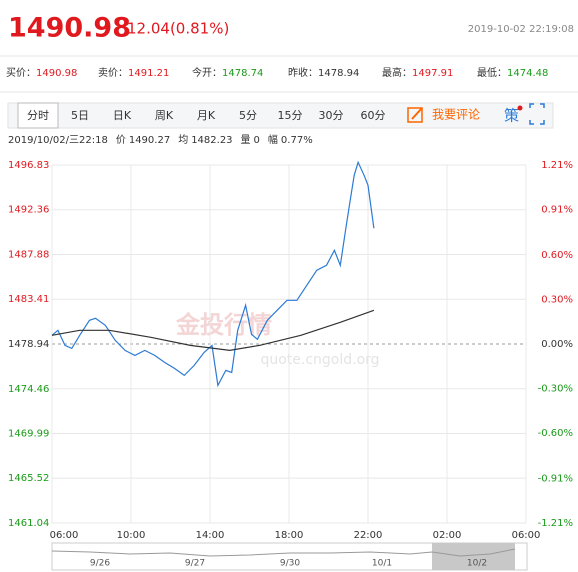  What do you see at coordinates (557, 165) in the screenshot?
I see `y2-tick-label: 1.21%` at bounding box center [557, 165].